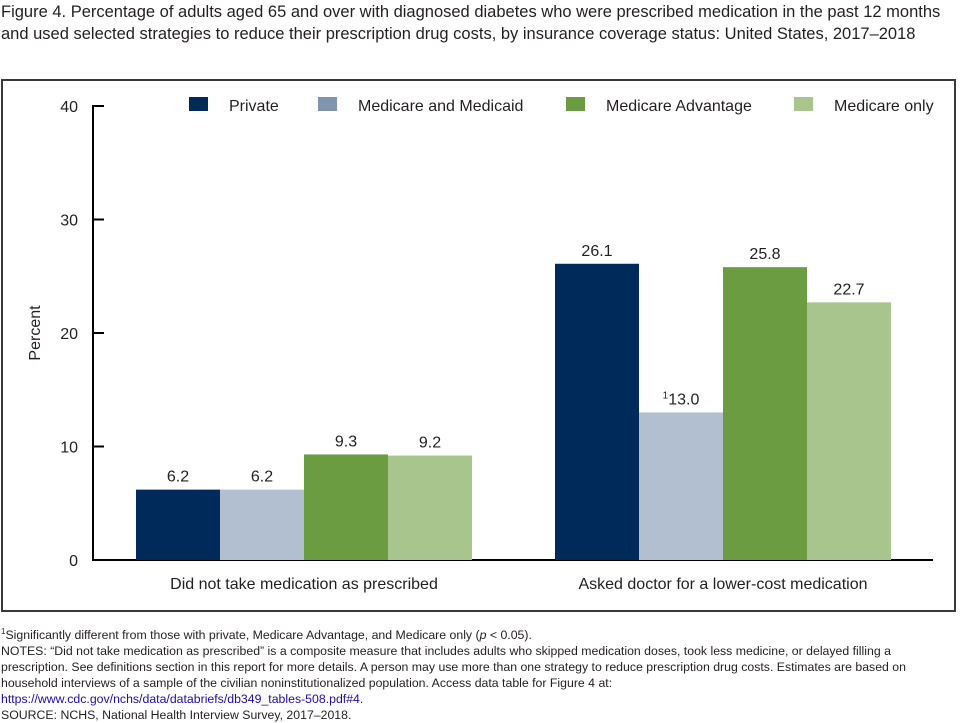  Describe the element at coordinates (69, 334) in the screenshot. I see `y-tick-label: 20` at that location.